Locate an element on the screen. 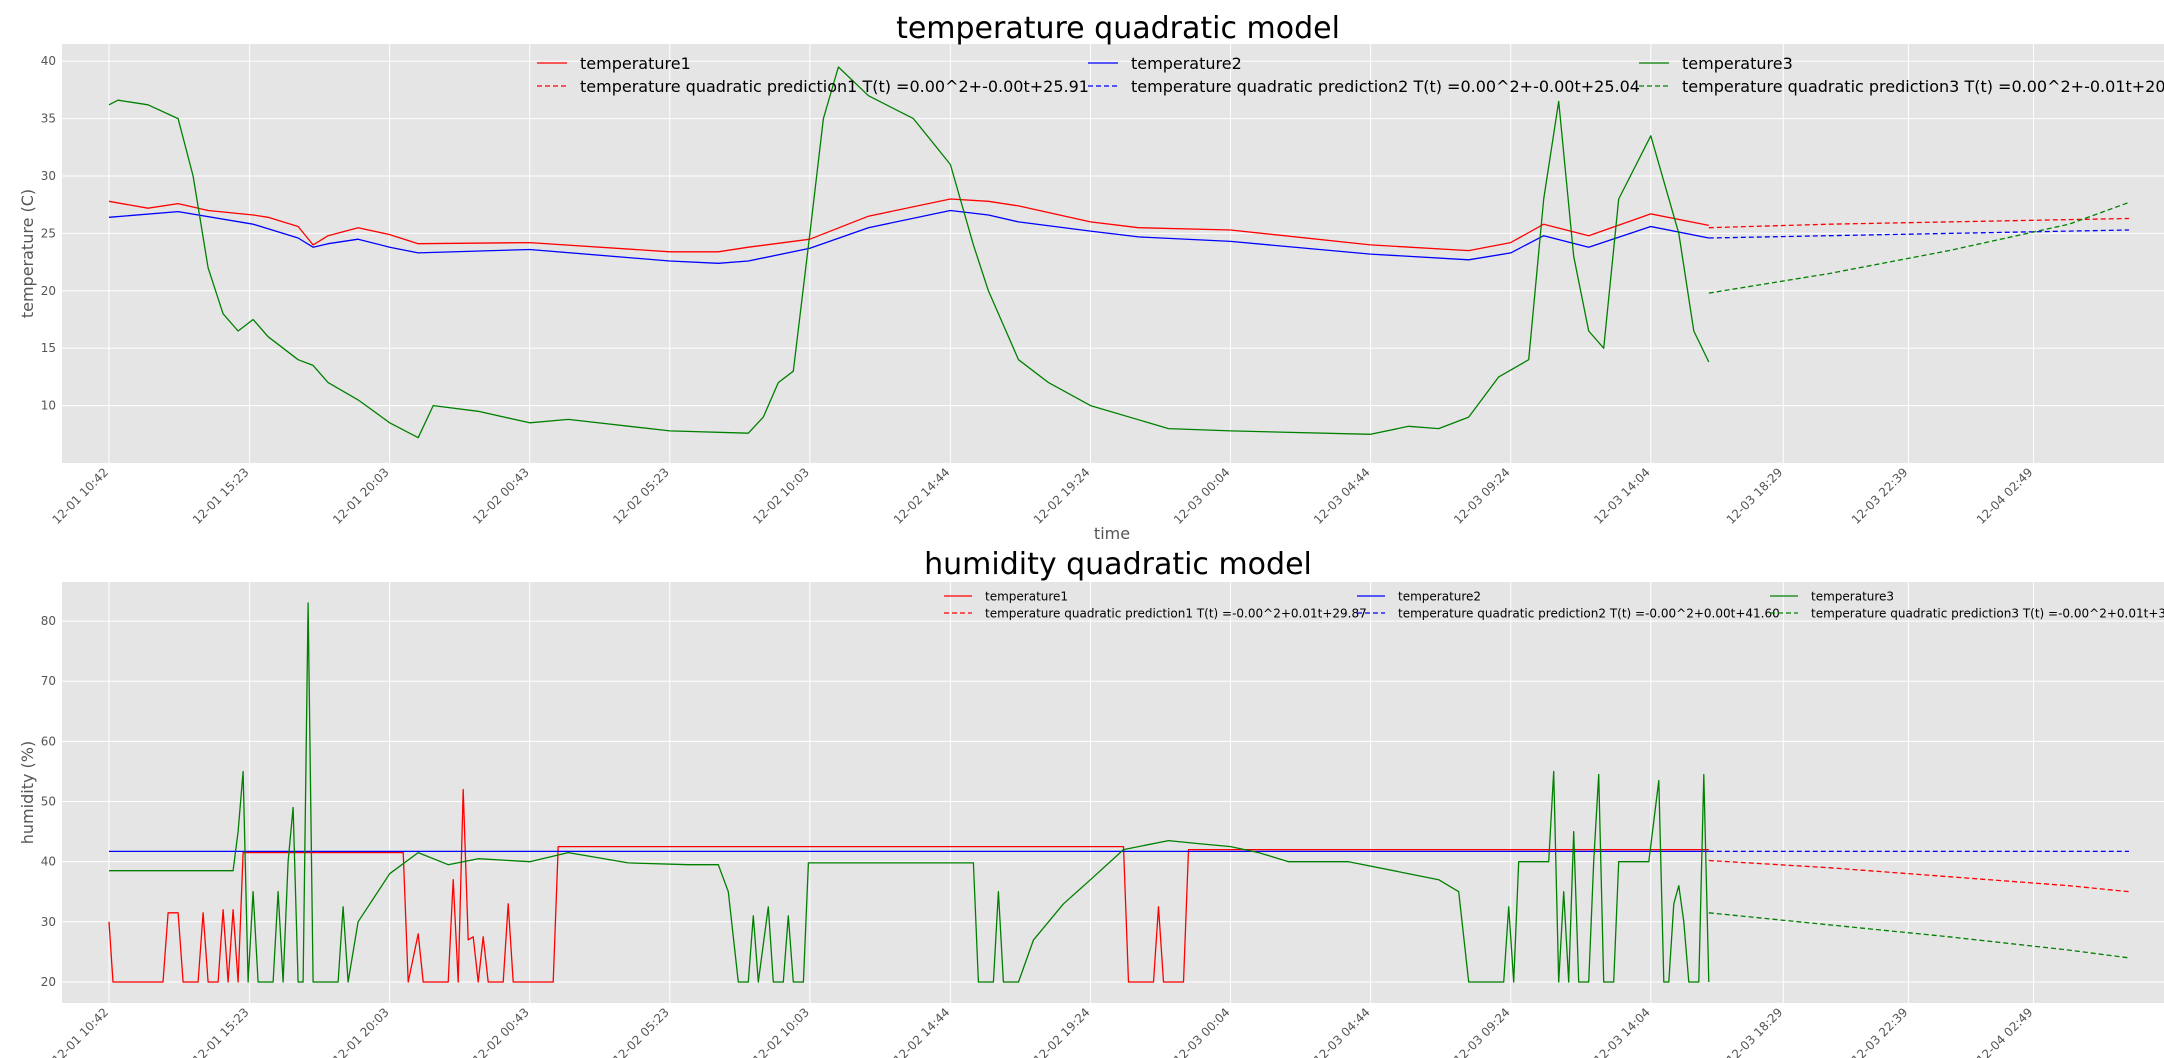 The height and width of the screenshot is (1058, 2164). y-tick-label: 80 is located at coordinates (48, 621).